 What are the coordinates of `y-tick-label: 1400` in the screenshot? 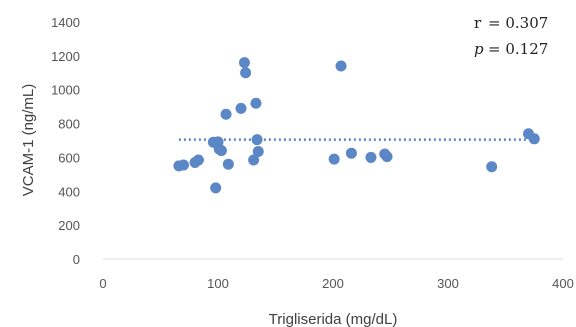 It's located at (65, 22).